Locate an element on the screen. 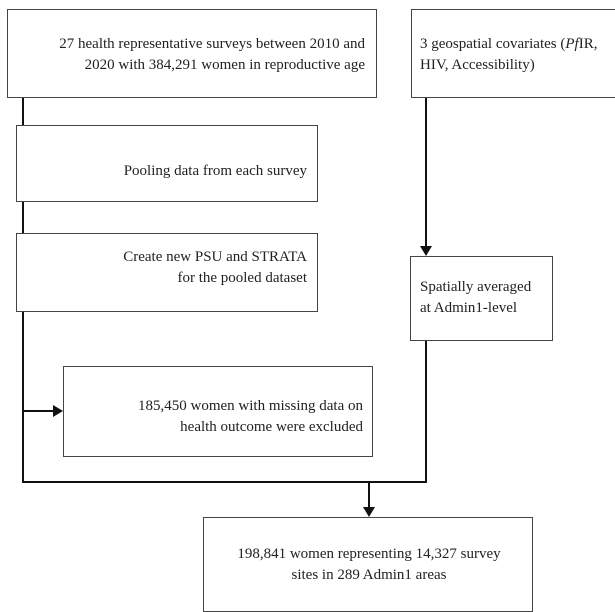  covariates-line-1: 3 geospatial covariates (PfIR, is located at coordinates (508, 44).